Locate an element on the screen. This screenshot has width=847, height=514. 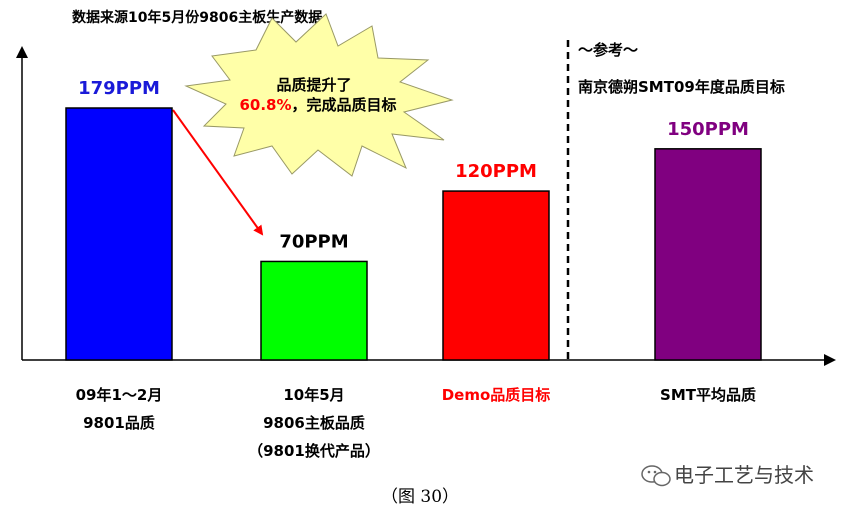
wechat-icon is located at coordinates (656, 476).